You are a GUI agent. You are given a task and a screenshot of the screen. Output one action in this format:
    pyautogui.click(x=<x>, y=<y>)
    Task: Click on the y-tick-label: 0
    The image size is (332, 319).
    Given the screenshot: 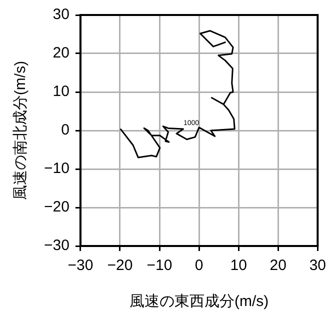 What is the action you would take?
    pyautogui.click(x=65, y=130)
    